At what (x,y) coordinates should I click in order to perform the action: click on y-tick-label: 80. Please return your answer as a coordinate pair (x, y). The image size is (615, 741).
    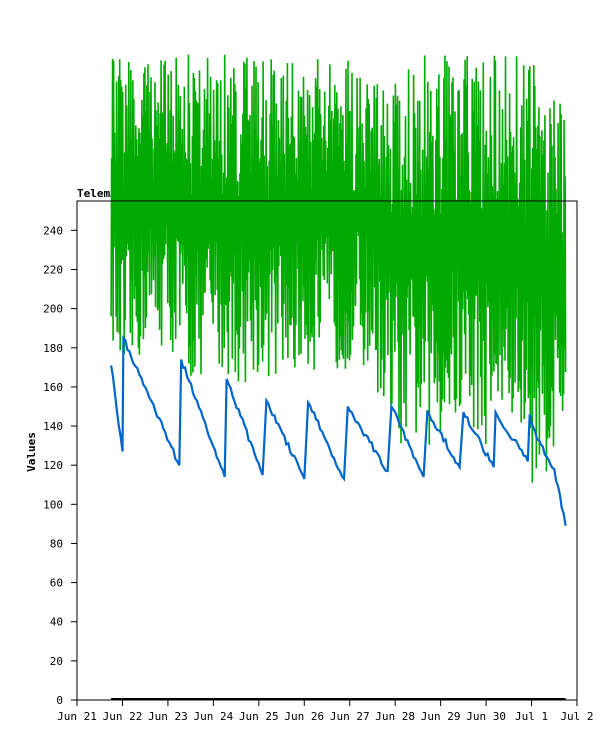
    Looking at the image, I should click on (56, 543).